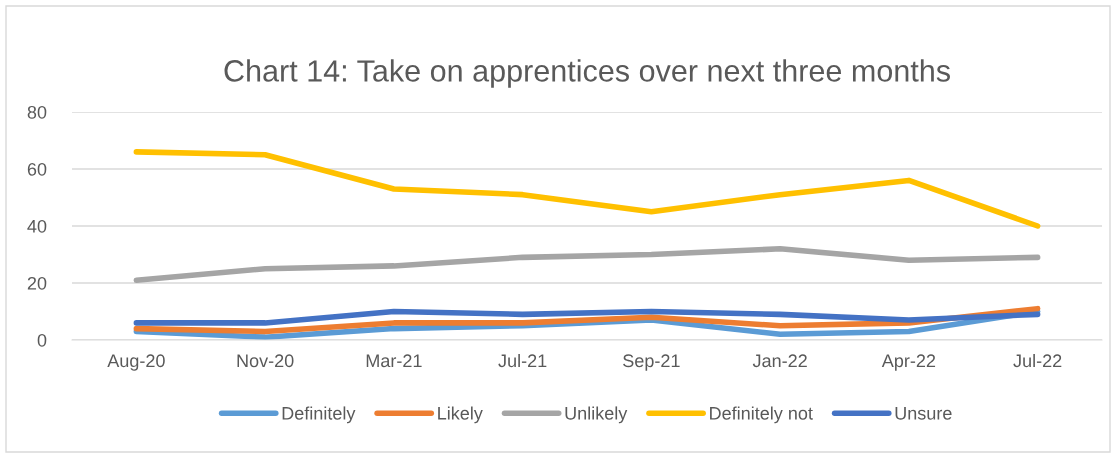 The height and width of the screenshot is (458, 1120). Describe the element at coordinates (923, 413) in the screenshot. I see `legend-label: Unsure` at that location.